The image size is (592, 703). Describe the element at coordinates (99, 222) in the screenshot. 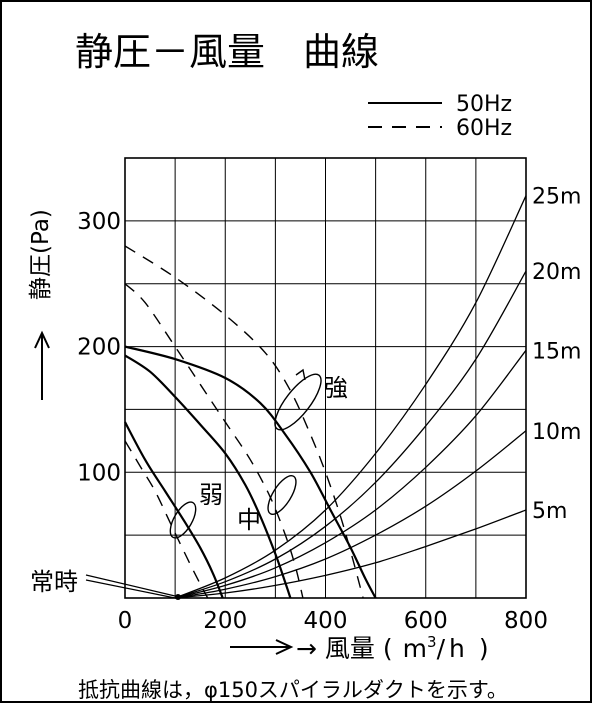

I see `y-tick-label: 300` at that location.